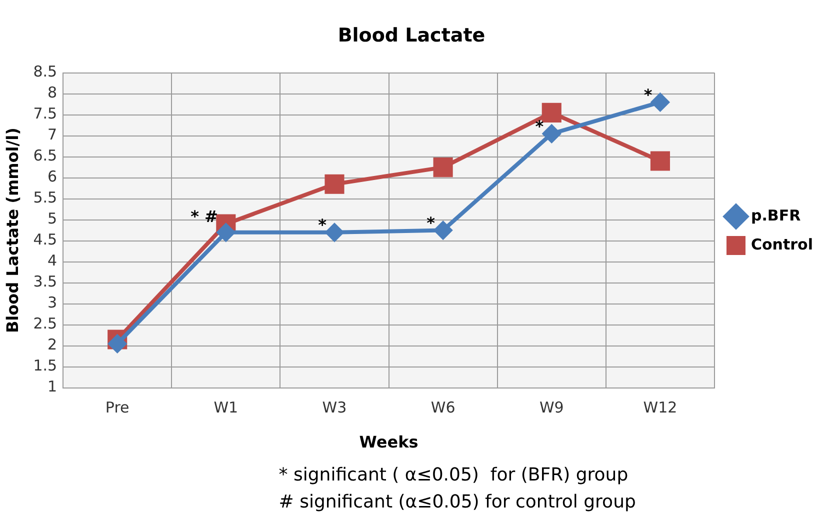 This screenshot has width=833, height=517. Describe the element at coordinates (45, 365) in the screenshot. I see `y-tick-label: 1.5` at that location.